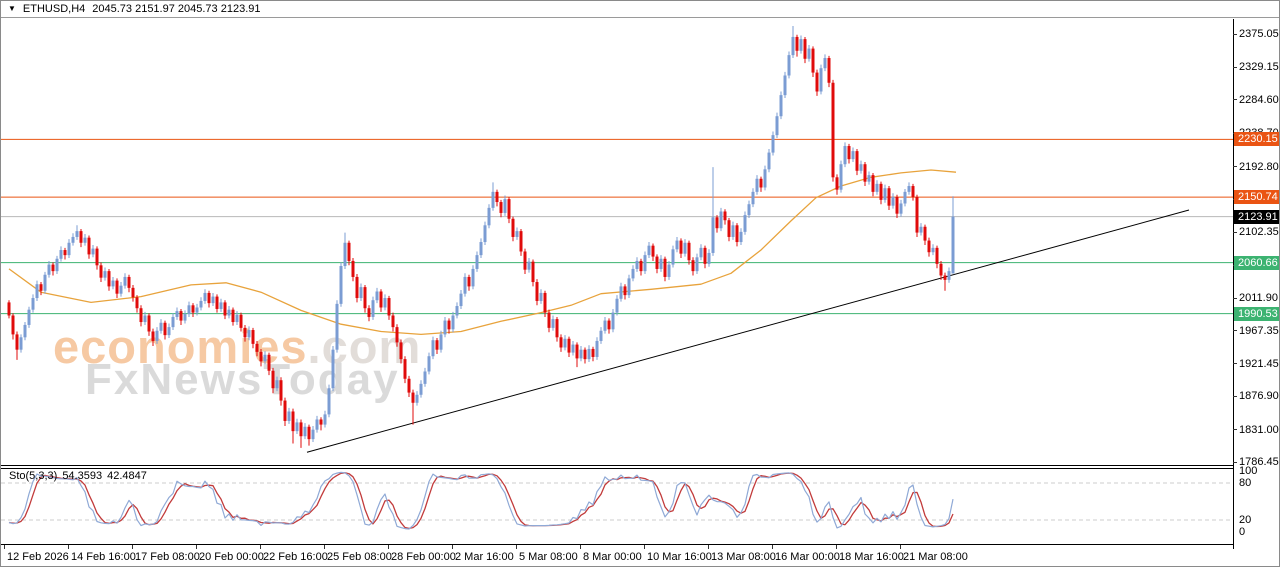 Image resolution: width=1280 pixels, height=567 pixels. I want to click on time-scale-label: 5 Mar 08:00, so click(548, 557).